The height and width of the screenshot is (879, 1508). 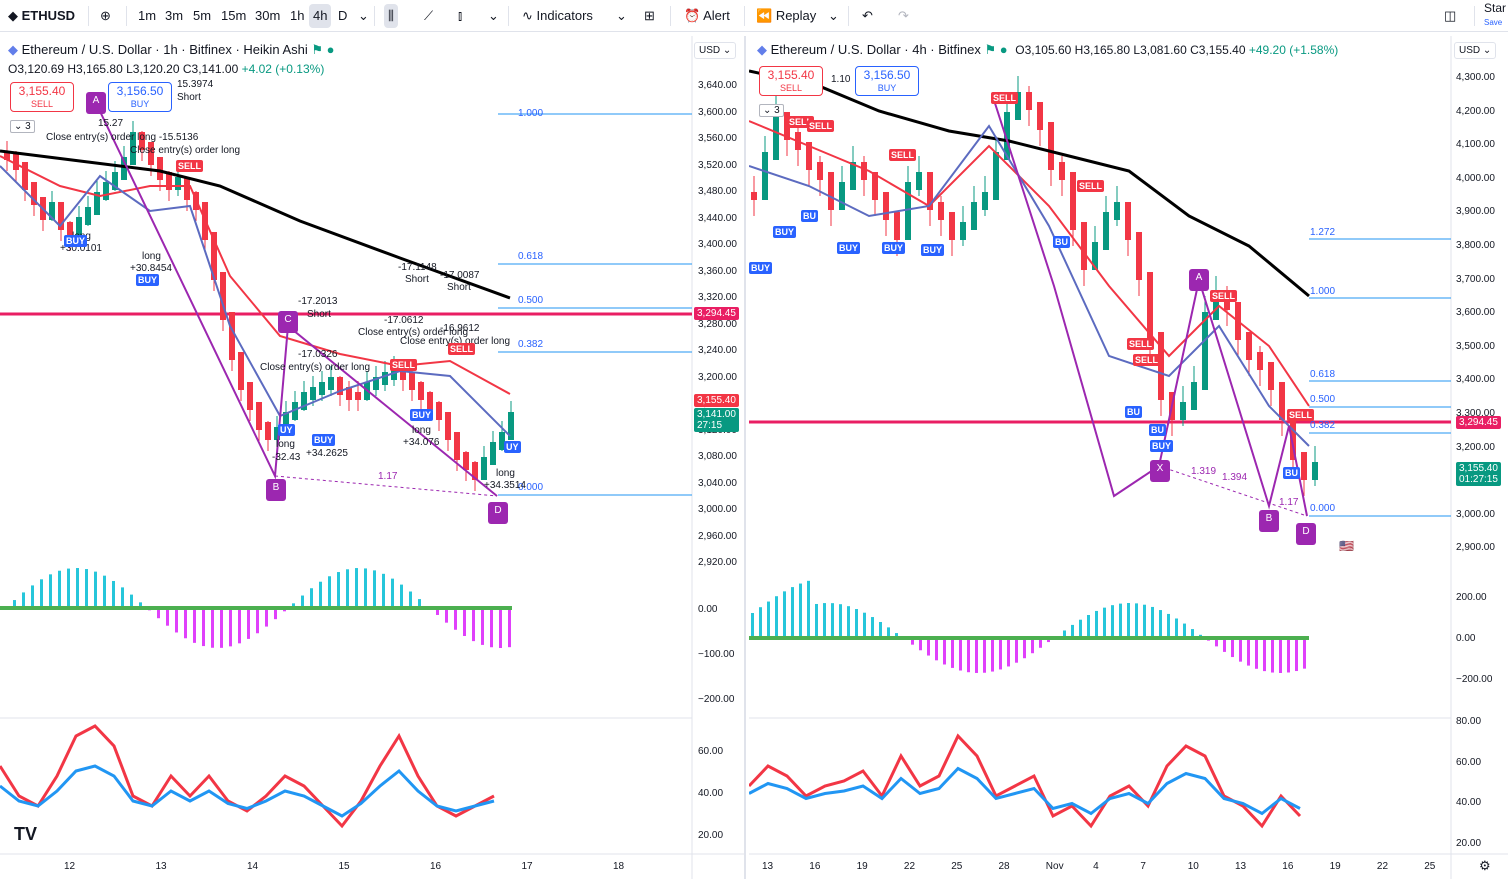 What do you see at coordinates (1475, 413) in the screenshot?
I see `axis-label: 3,300.00` at bounding box center [1475, 413].